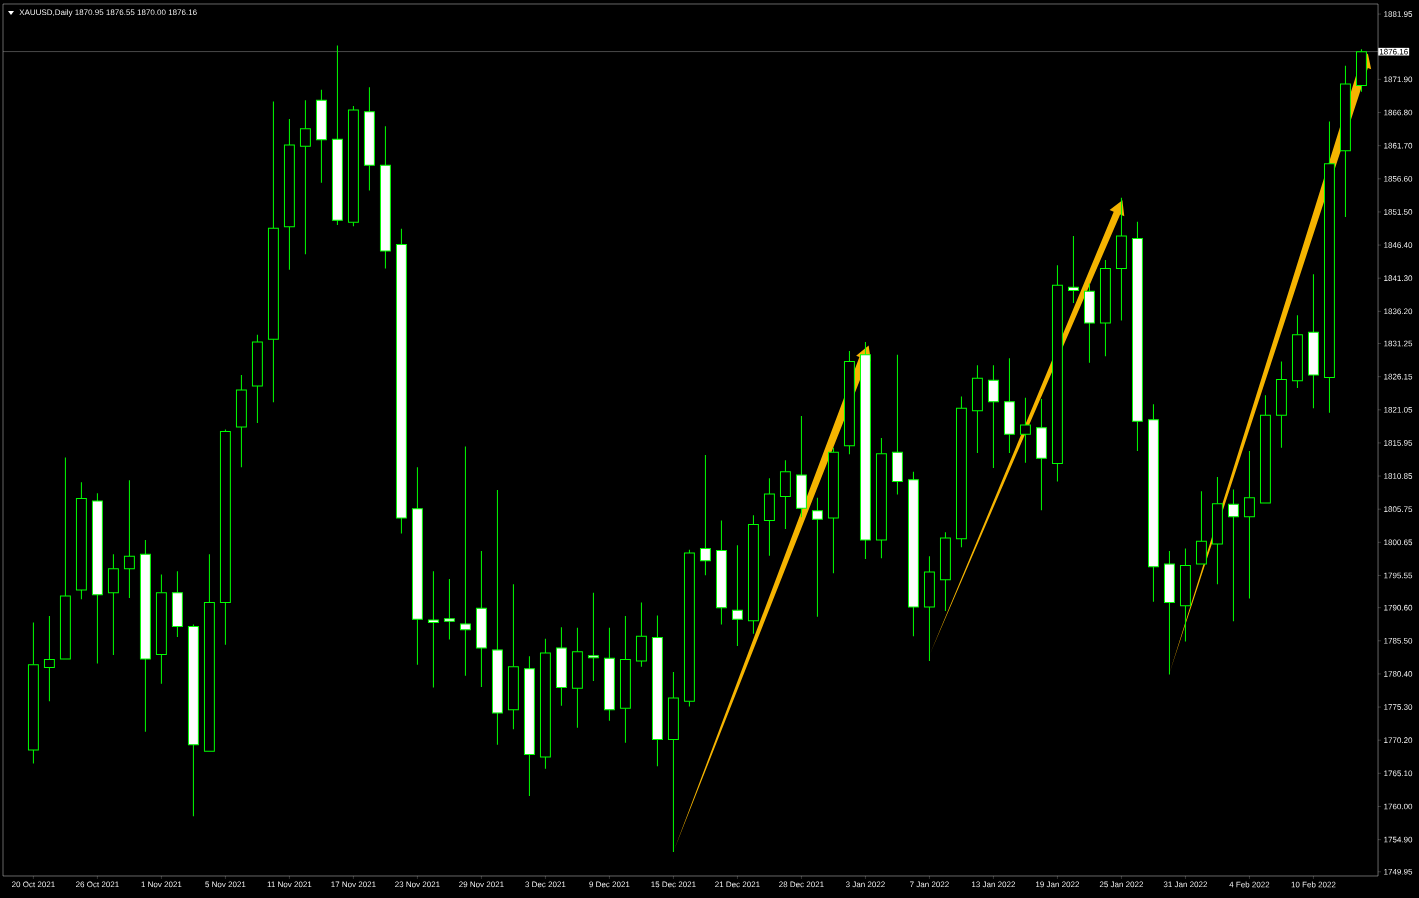  What do you see at coordinates (1398, 607) in the screenshot?
I see `y-tick-label: 1790.60` at bounding box center [1398, 607].